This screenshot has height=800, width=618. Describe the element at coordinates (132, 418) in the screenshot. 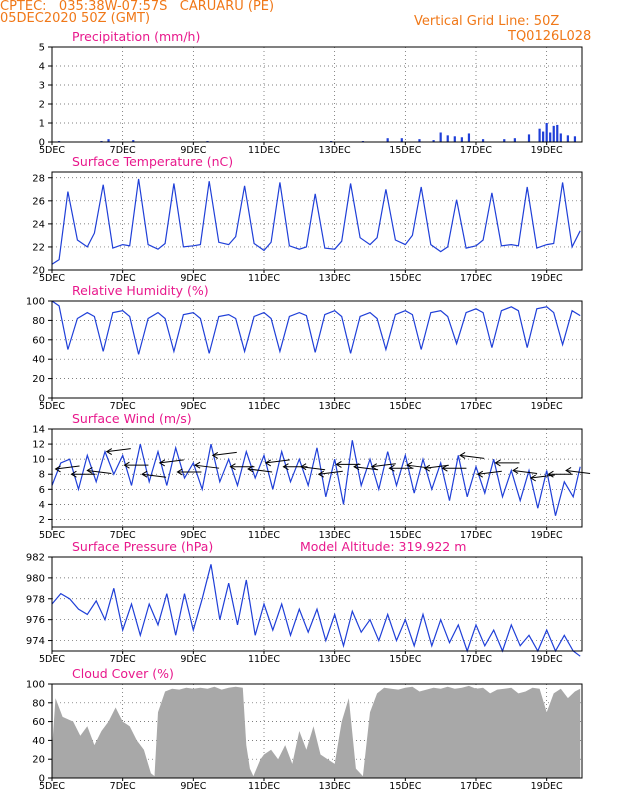

I see `panel-title: Surface Wind (m/s)` at that location.